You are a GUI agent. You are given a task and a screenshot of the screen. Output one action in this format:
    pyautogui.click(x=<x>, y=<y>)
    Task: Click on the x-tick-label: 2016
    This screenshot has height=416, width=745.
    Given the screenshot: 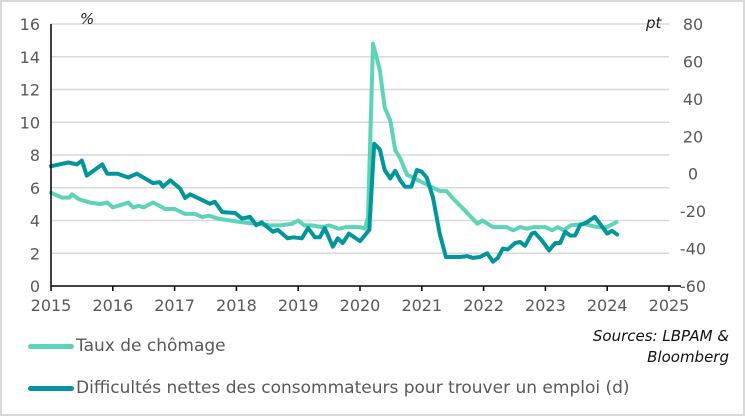 What is the action you would take?
    pyautogui.click(x=112, y=305)
    